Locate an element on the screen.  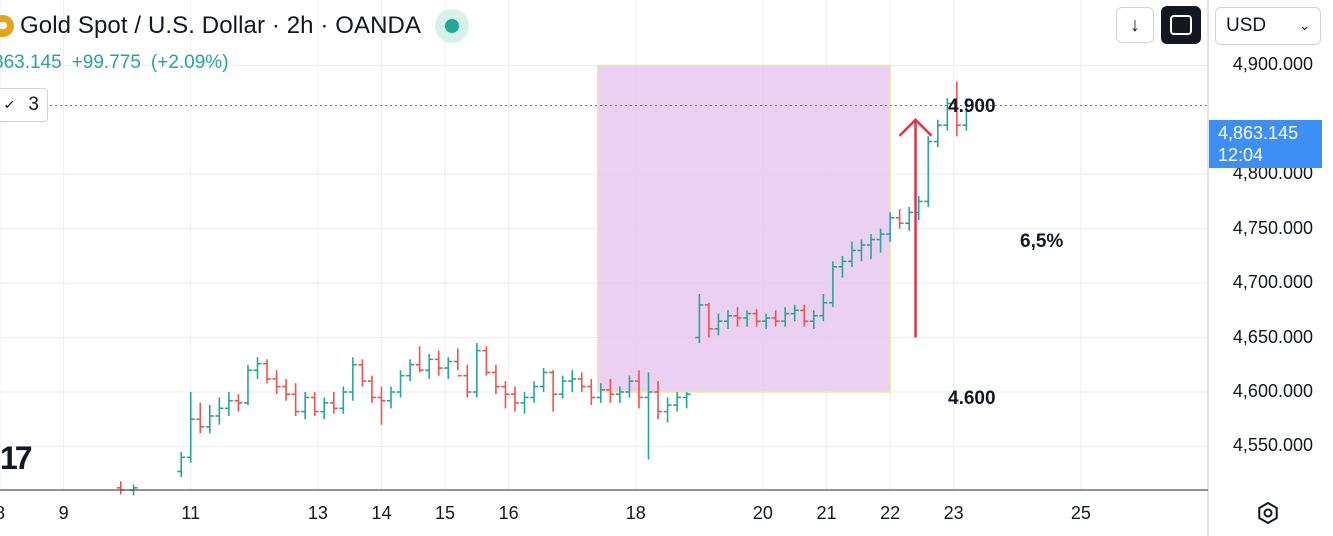
market-status-indicator is located at coordinates (452, 26).